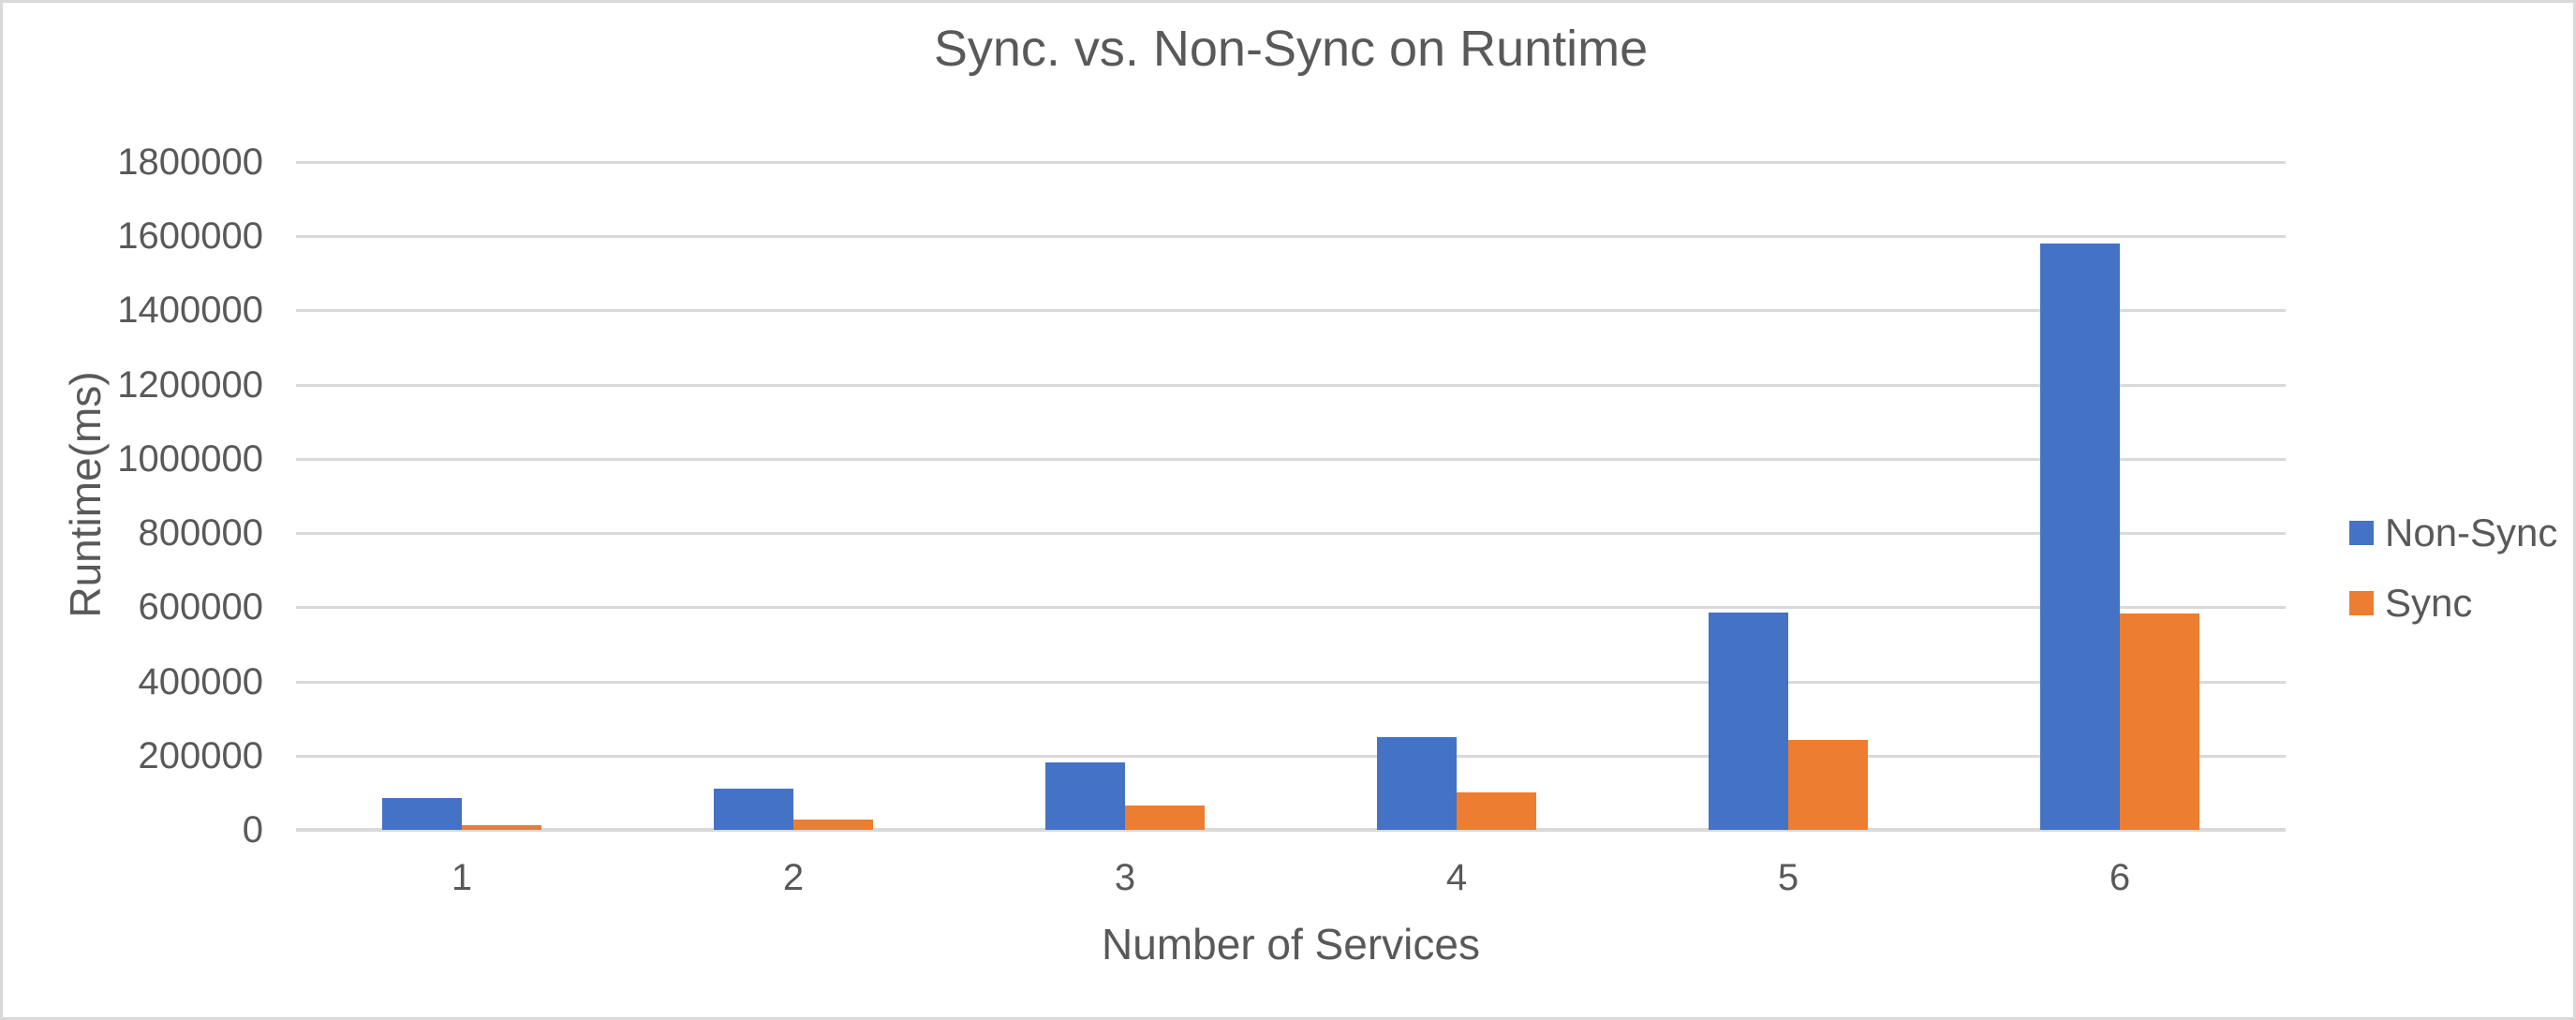 The width and height of the screenshot is (2576, 1020). What do you see at coordinates (2361, 533) in the screenshot?
I see `legend-swatch-non-sync` at bounding box center [2361, 533].